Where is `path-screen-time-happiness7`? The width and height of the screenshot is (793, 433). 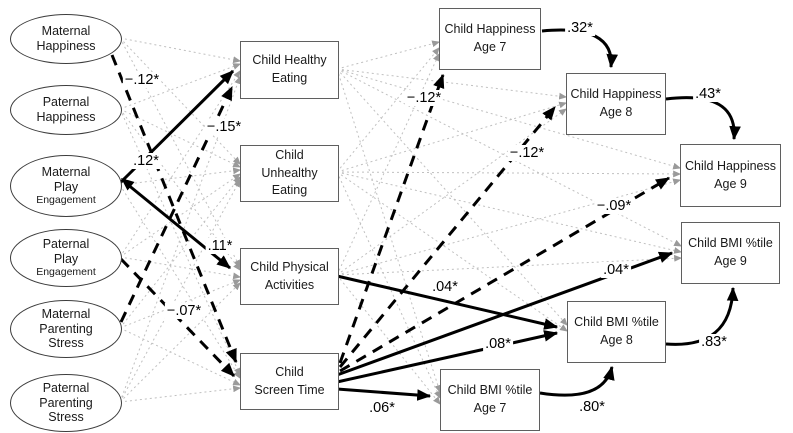
path-screen-time-happiness7 is located at coordinates (391, 218).